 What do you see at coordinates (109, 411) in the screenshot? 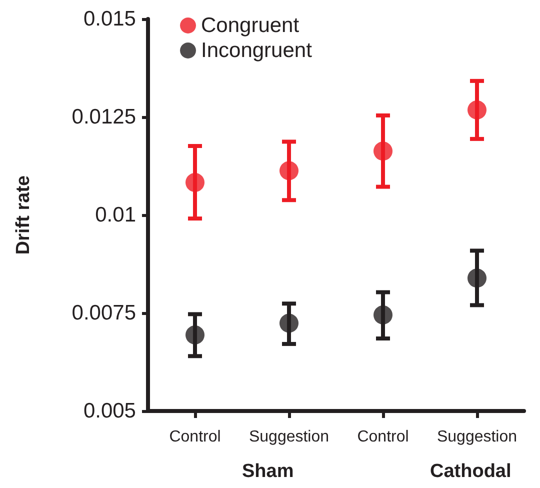
I see `y-tick-label: 0.005` at bounding box center [109, 411].